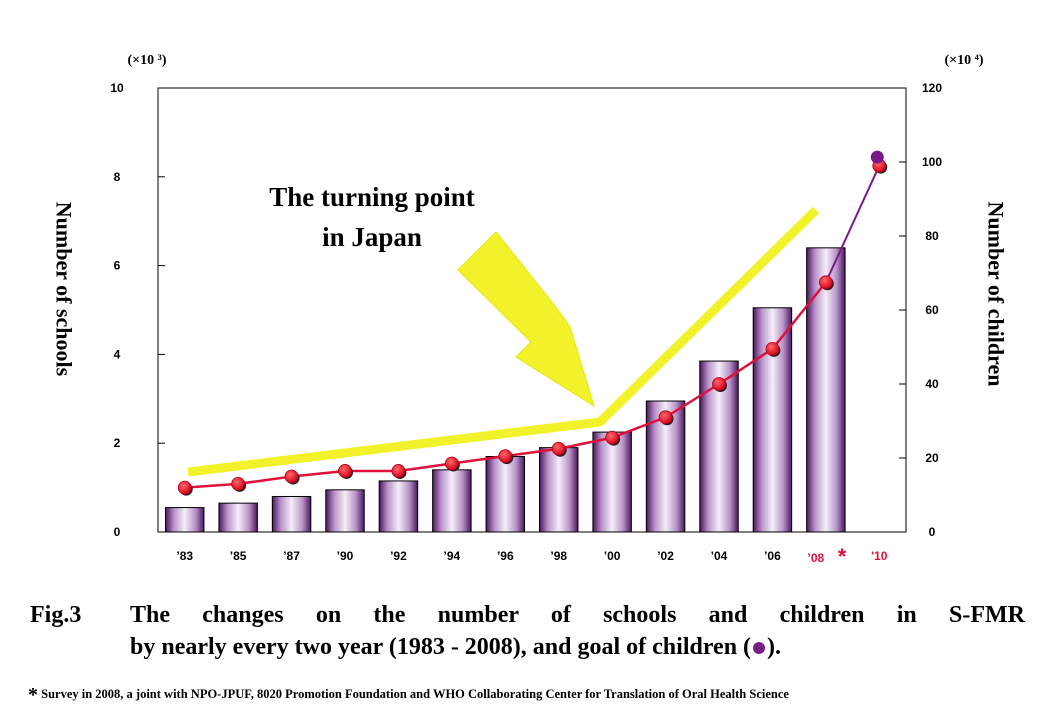 The height and width of the screenshot is (720, 1040). Describe the element at coordinates (932, 162) in the screenshot. I see `right-tick-label: 100` at that location.